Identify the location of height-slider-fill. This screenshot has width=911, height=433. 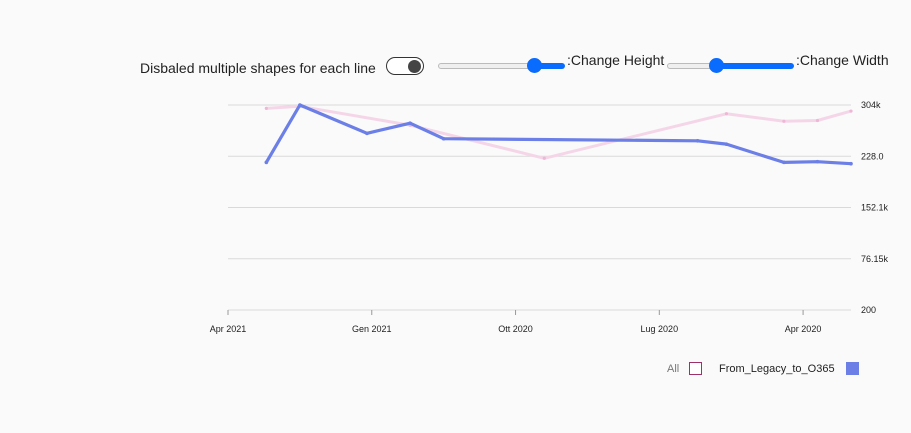
(548, 66).